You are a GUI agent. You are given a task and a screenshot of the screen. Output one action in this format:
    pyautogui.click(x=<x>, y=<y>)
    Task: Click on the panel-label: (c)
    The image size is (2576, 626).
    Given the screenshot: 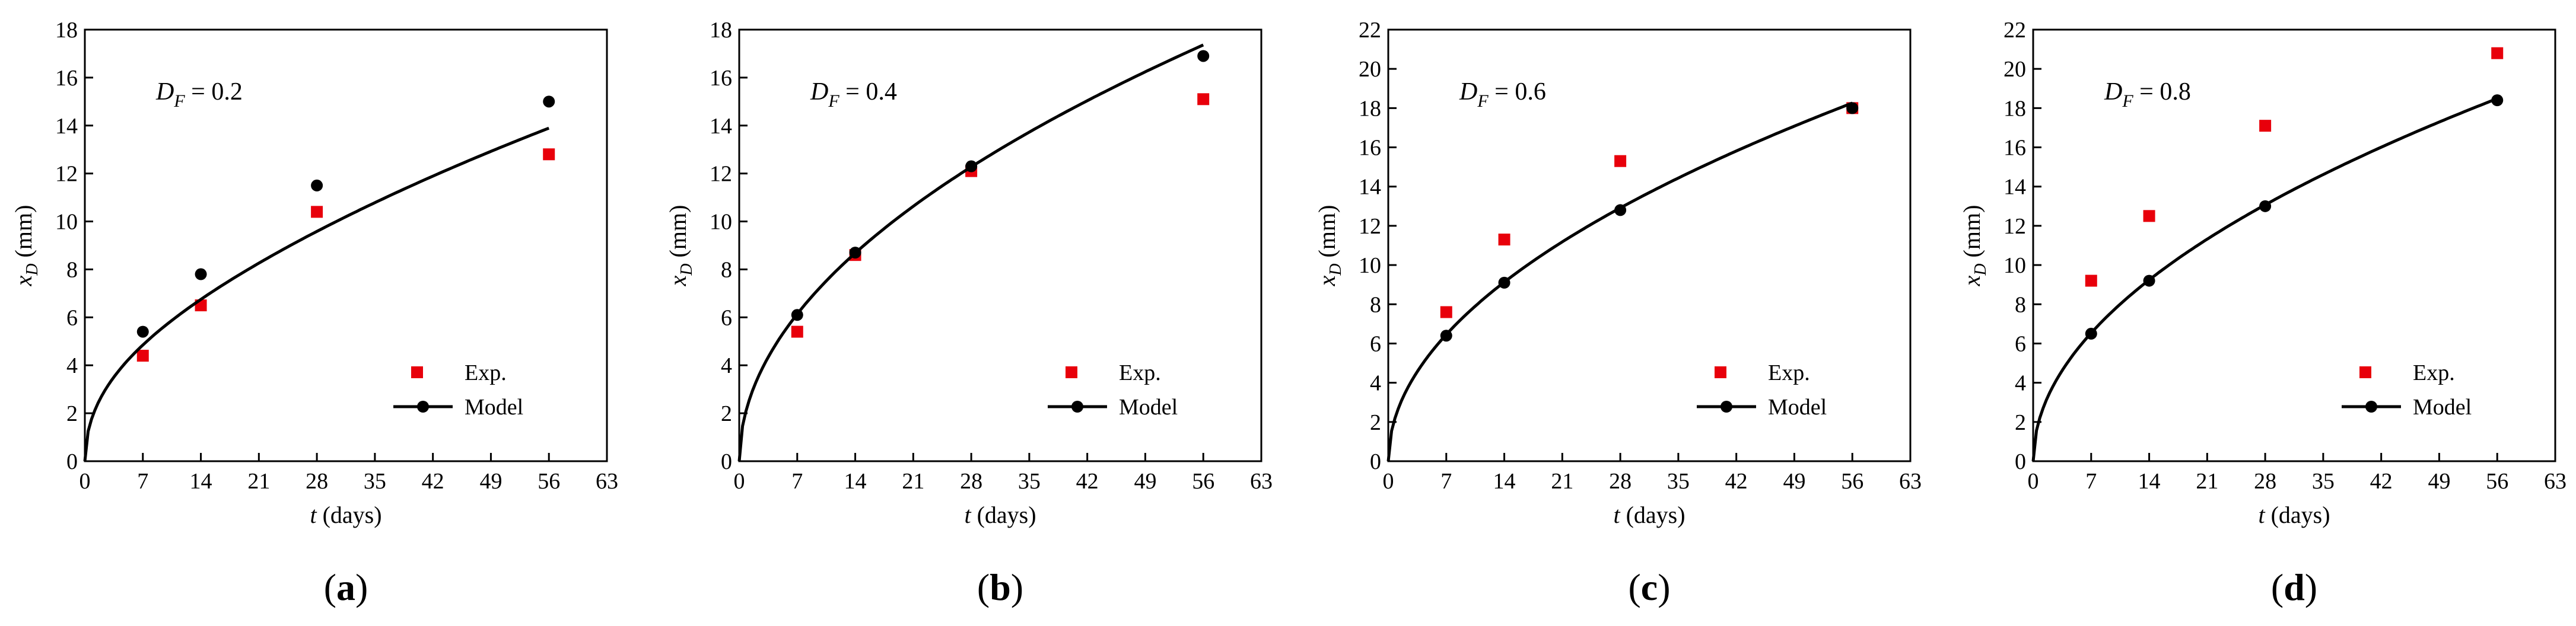 What is the action you would take?
    pyautogui.click(x=1649, y=587)
    